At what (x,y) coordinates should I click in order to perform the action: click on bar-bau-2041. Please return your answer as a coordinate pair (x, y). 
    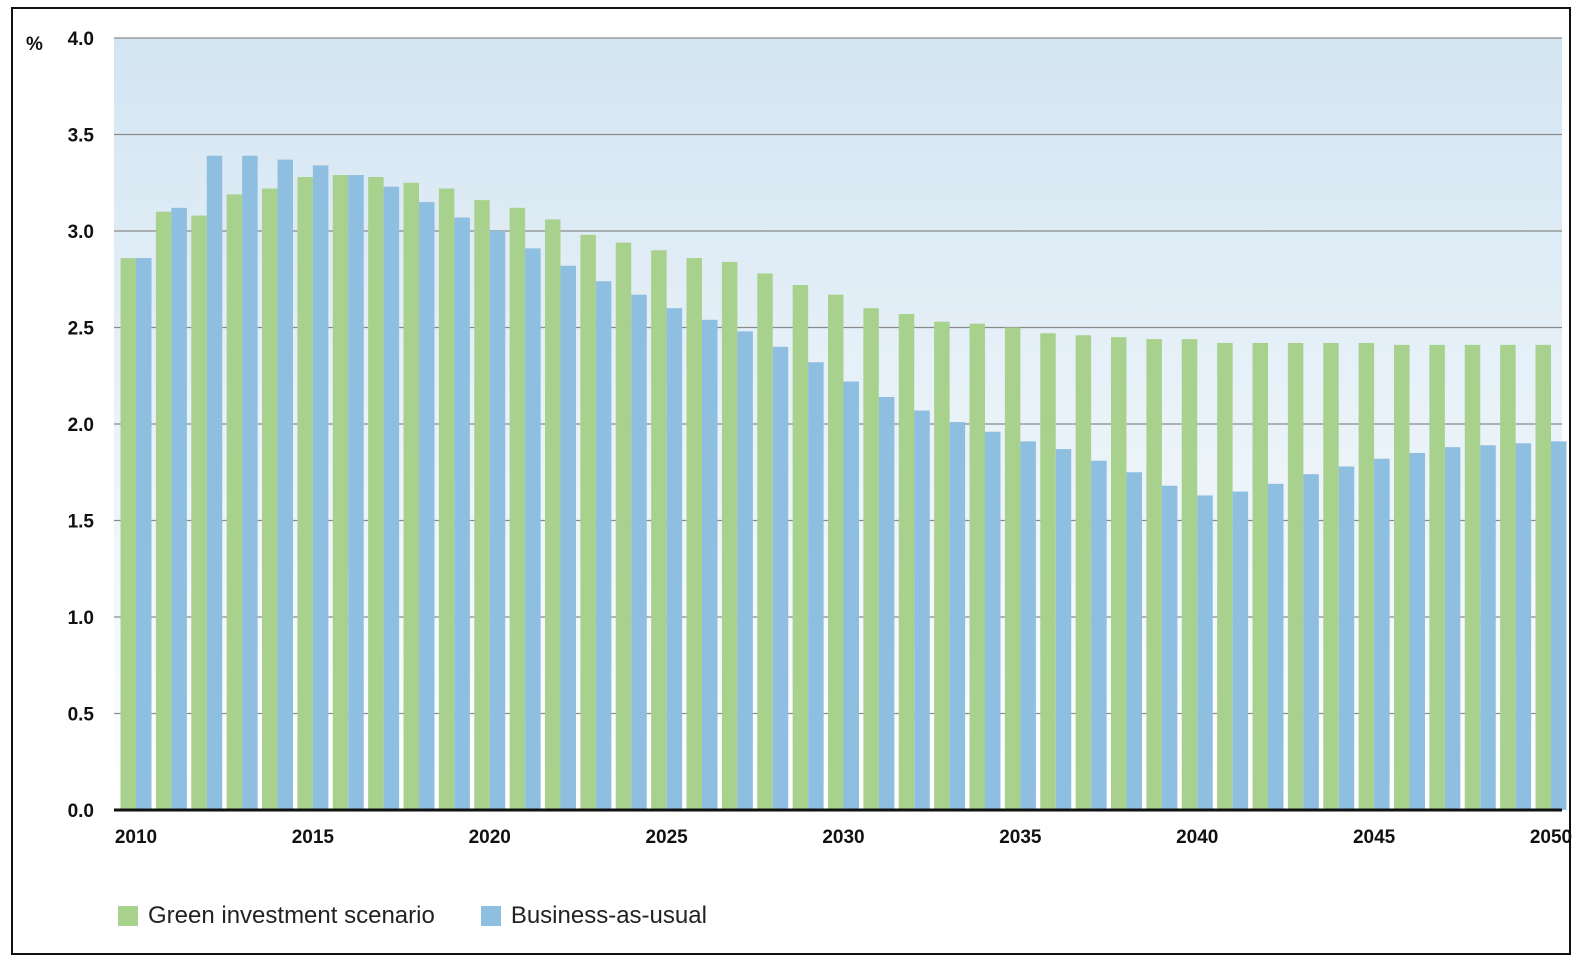
    Looking at the image, I should click on (1240, 650).